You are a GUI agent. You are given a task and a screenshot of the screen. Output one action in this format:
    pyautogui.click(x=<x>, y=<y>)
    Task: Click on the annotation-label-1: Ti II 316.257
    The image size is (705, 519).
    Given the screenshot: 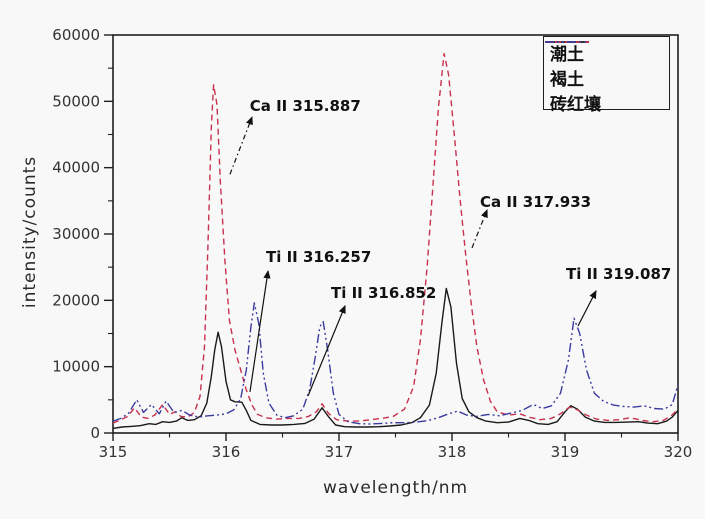 What is the action you would take?
    pyautogui.click(x=318, y=257)
    